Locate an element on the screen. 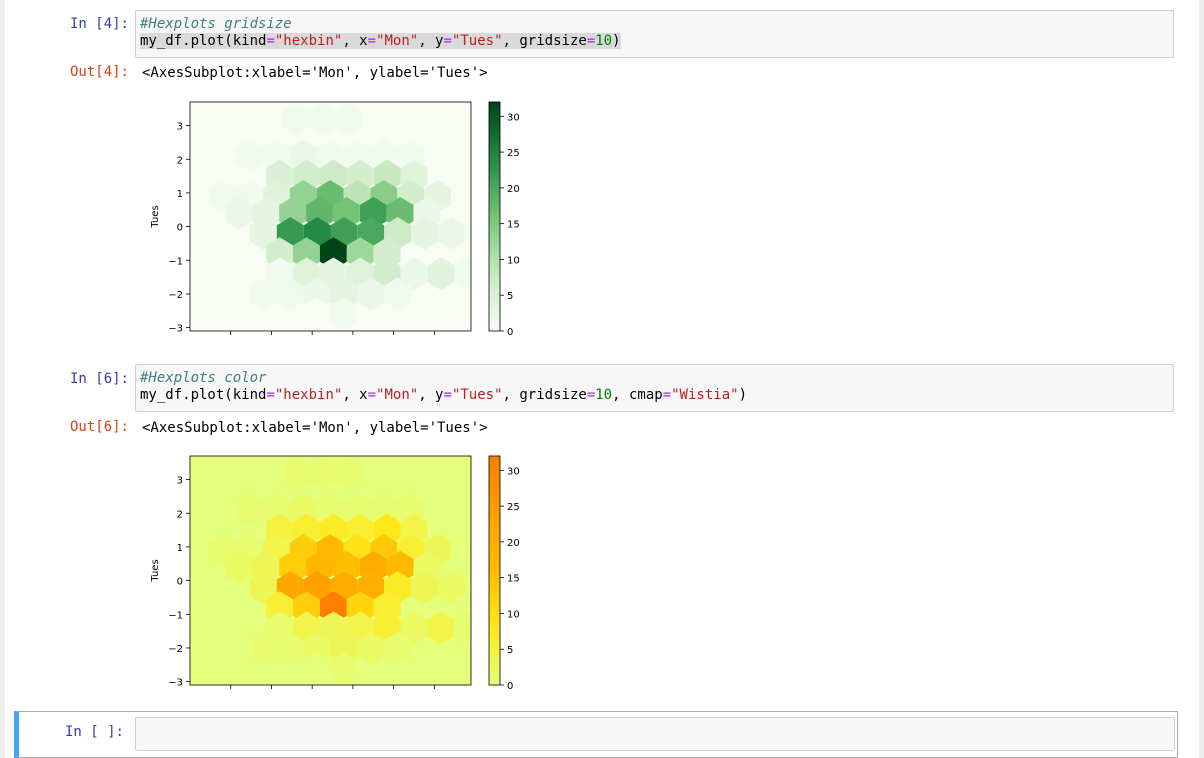 The image size is (1204, 758). code-token: , cmap is located at coordinates (637, 395).